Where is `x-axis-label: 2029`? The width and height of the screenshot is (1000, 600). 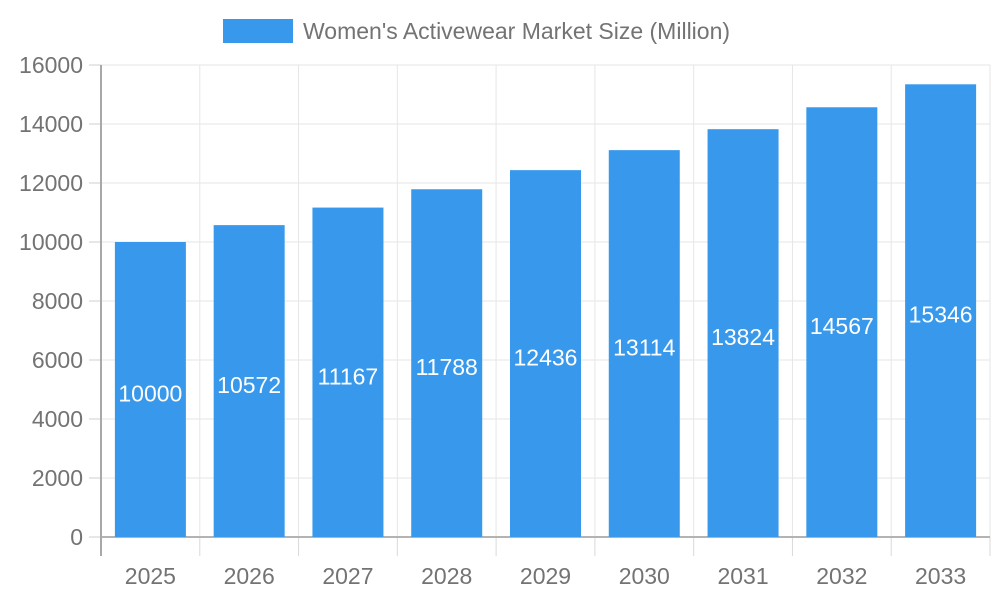 x-axis-label: 2029 is located at coordinates (545, 576).